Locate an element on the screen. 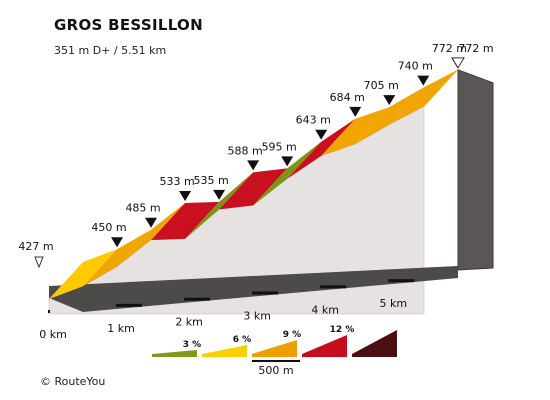  legend-label: 3 % is located at coordinates (192, 345).